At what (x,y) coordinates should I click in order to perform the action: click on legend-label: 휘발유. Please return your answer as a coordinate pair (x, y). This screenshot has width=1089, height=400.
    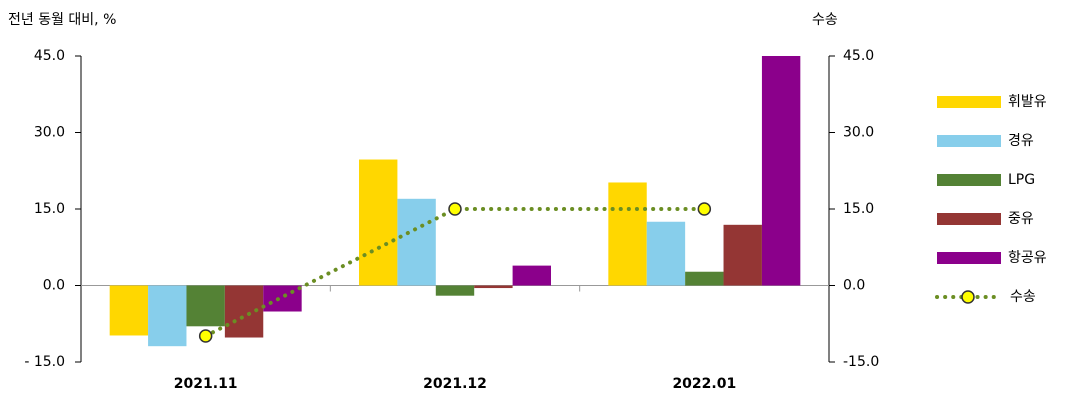
    Looking at the image, I should click on (1027, 102).